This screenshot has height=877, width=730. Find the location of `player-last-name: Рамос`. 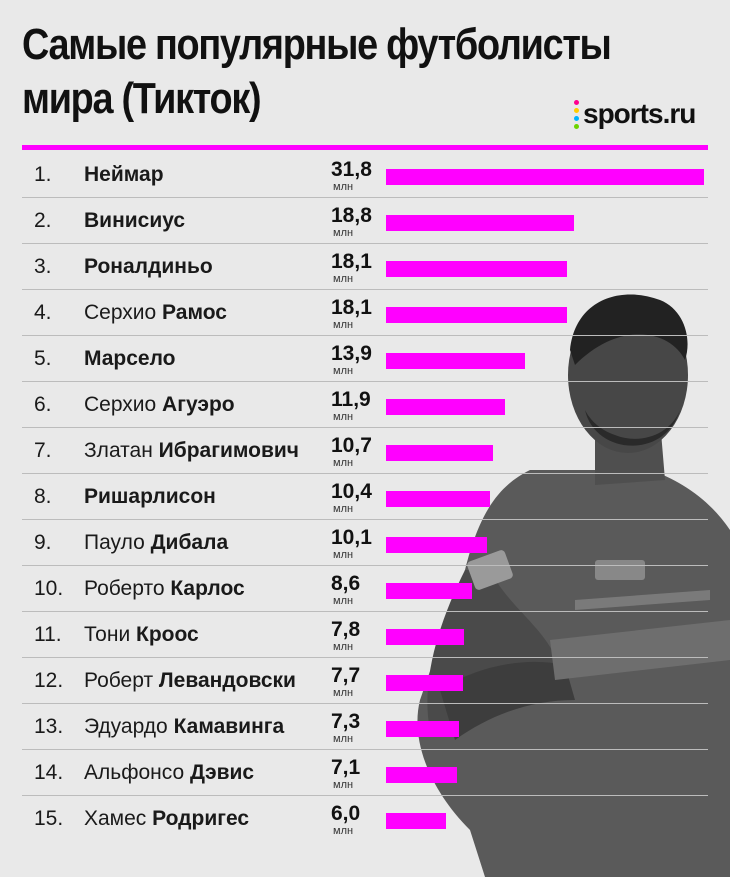

player-last-name: Рамос is located at coordinates (194, 312).